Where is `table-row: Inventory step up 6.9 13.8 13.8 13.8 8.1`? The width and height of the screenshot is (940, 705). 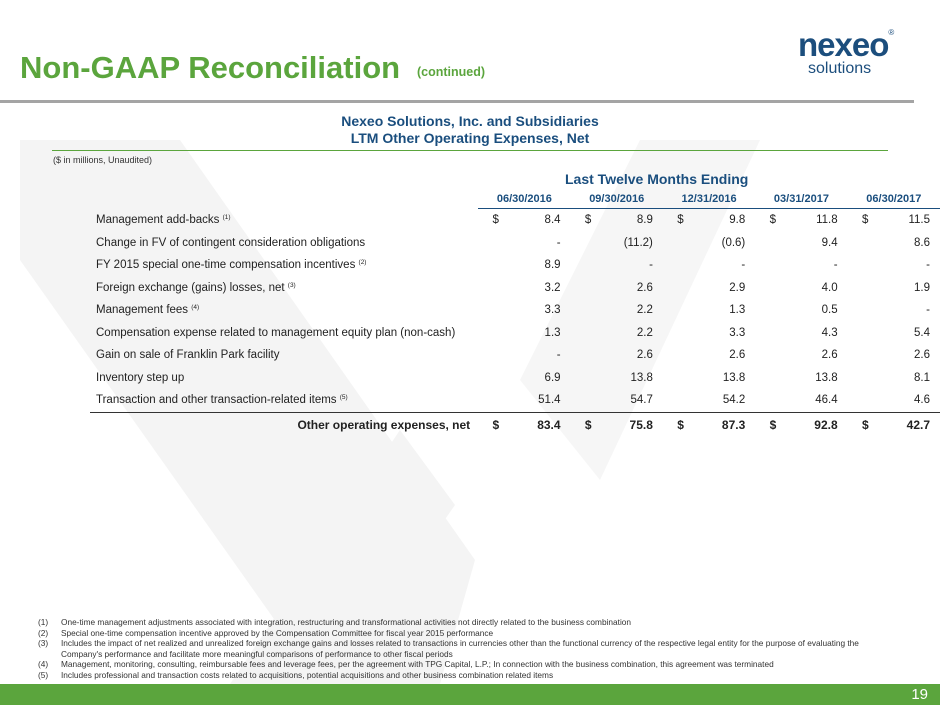 table-row: Inventory step up 6.9 13.8 13.8 13.8 8.1 is located at coordinates (515, 378).